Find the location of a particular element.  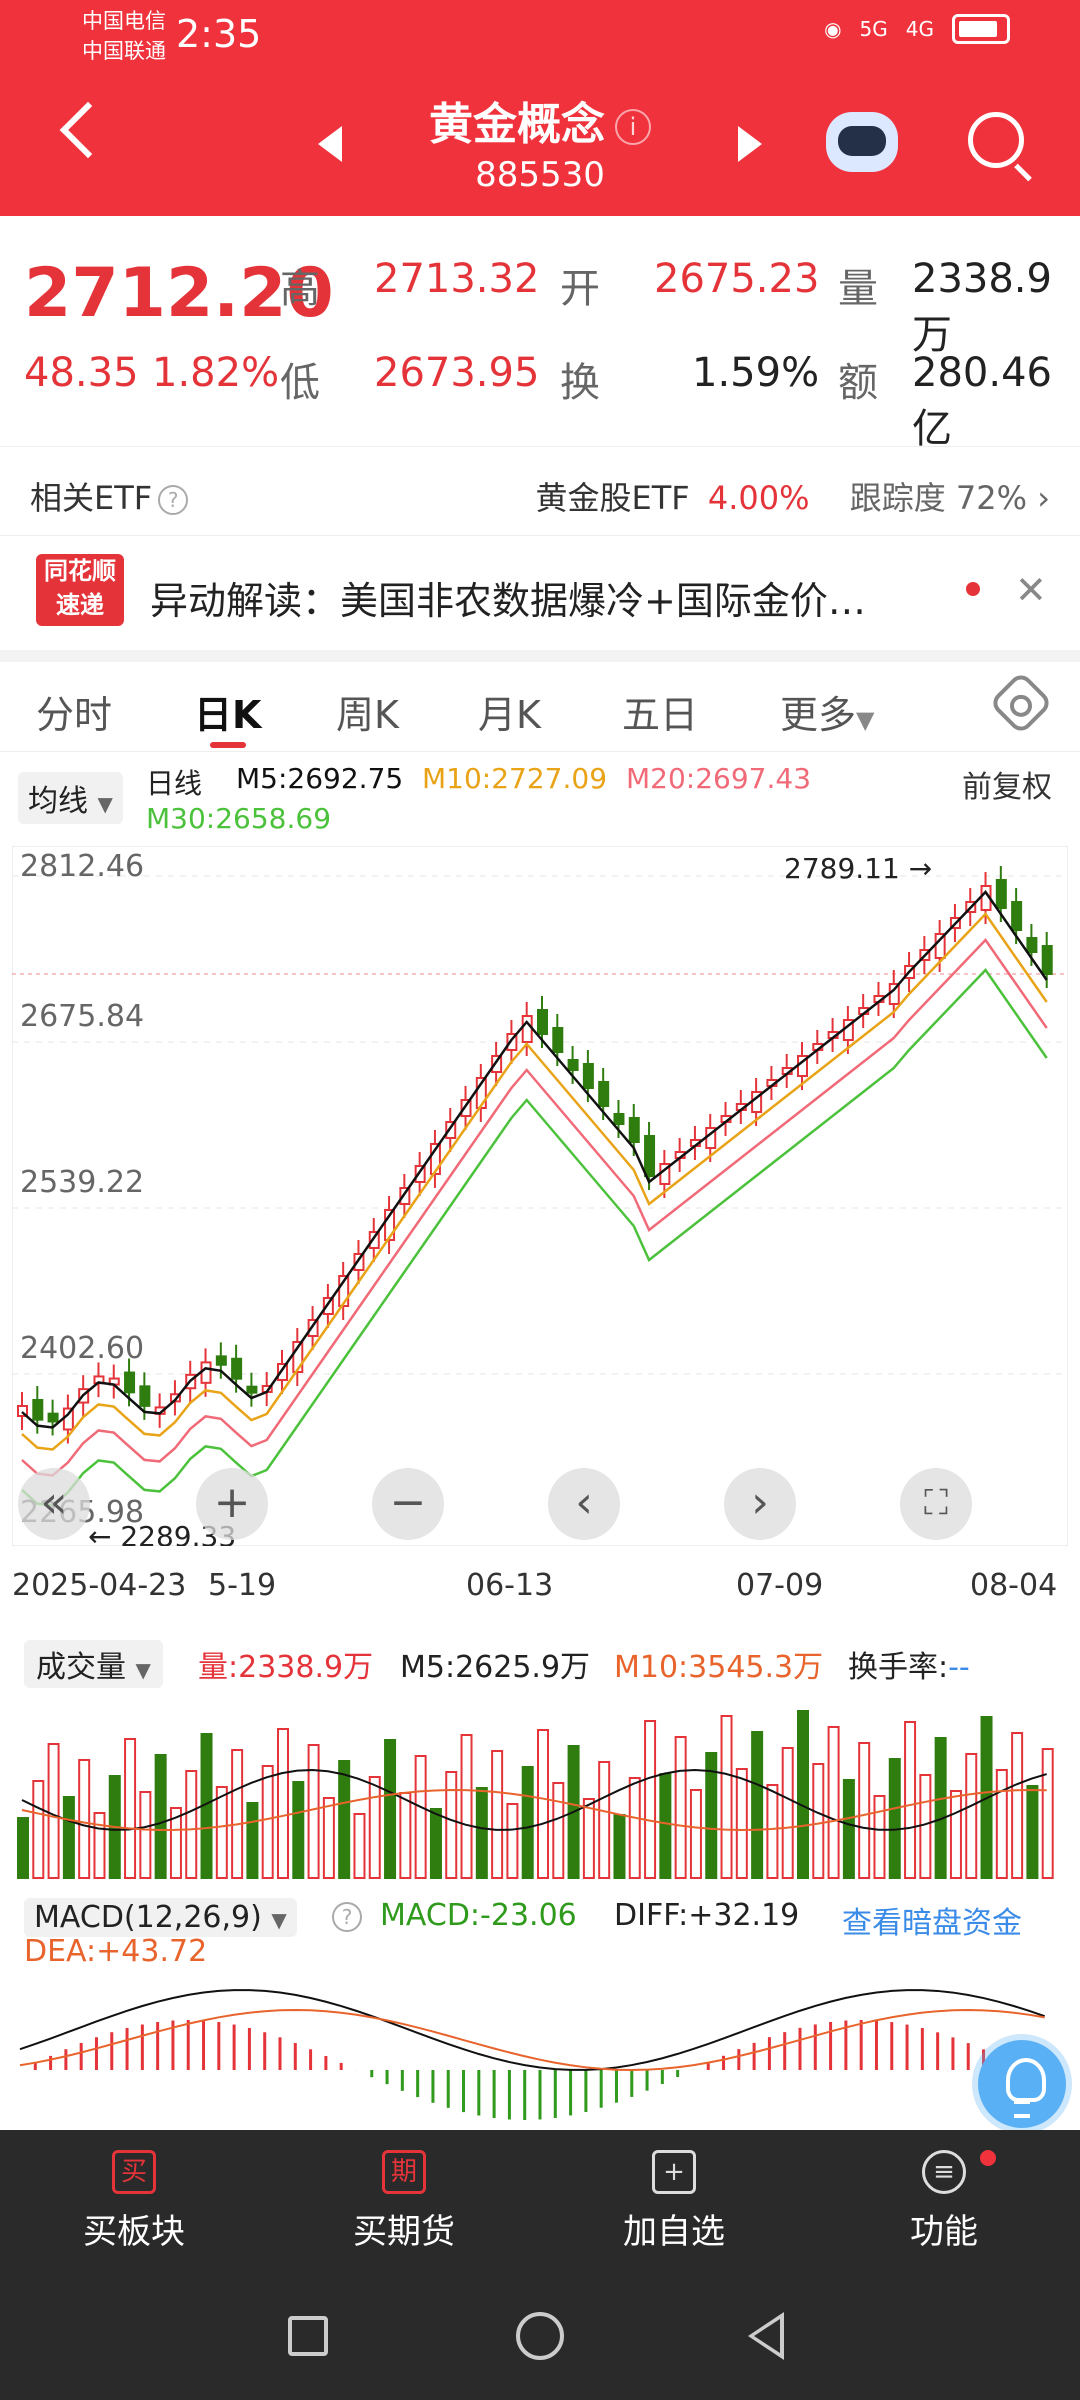

high-value: 2713.32 is located at coordinates (457, 279).